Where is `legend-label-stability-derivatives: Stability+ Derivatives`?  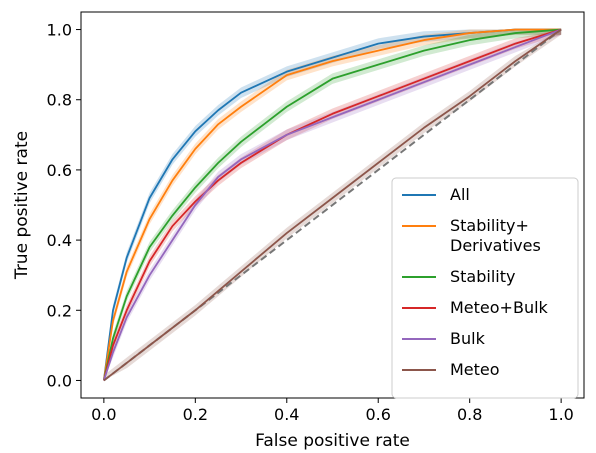 legend-label-stability-derivatives: Stability+ Derivatives is located at coordinates (495, 235).